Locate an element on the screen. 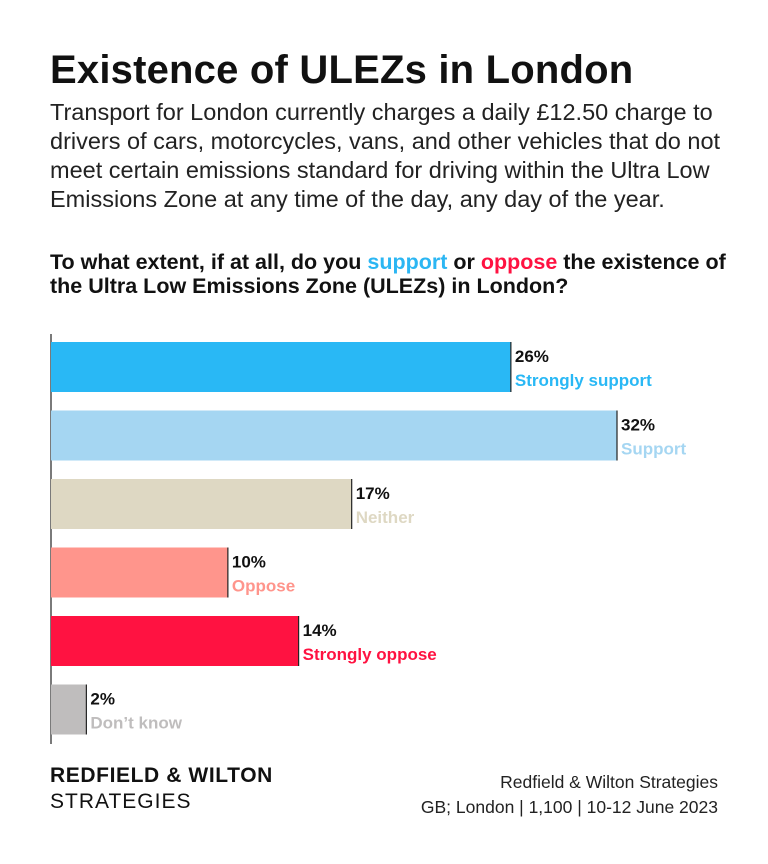 The width and height of the screenshot is (768, 864). category-label-strongly-support: Strongly support is located at coordinates (583, 380).